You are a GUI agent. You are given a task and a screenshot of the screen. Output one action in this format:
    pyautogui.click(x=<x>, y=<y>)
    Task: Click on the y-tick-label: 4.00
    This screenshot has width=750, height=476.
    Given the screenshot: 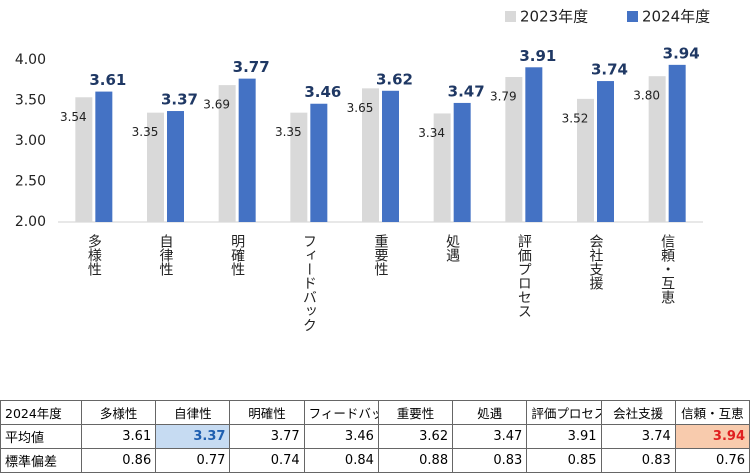 What is the action you would take?
    pyautogui.click(x=30, y=60)
    